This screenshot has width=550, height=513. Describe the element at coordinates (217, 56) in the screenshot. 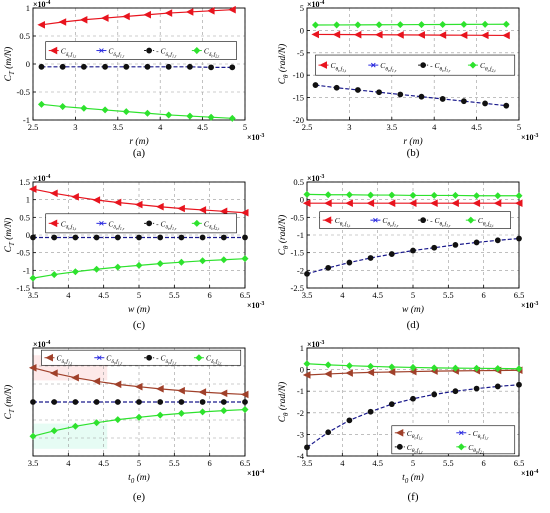

I see `math-run: 2,t` at that location.